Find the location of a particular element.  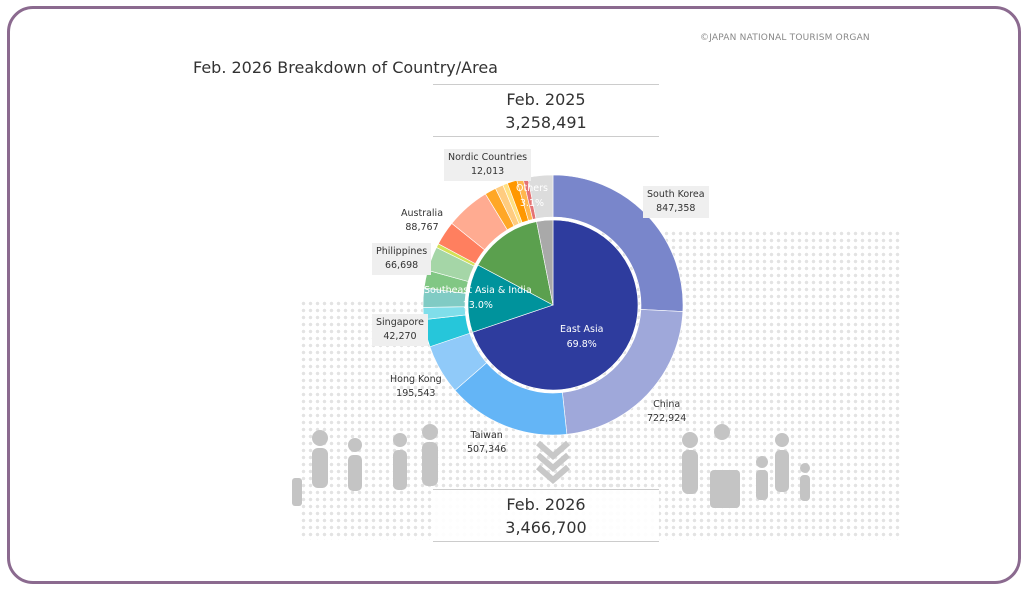

label-singapore: Singapore 42,270 is located at coordinates (400, 330).